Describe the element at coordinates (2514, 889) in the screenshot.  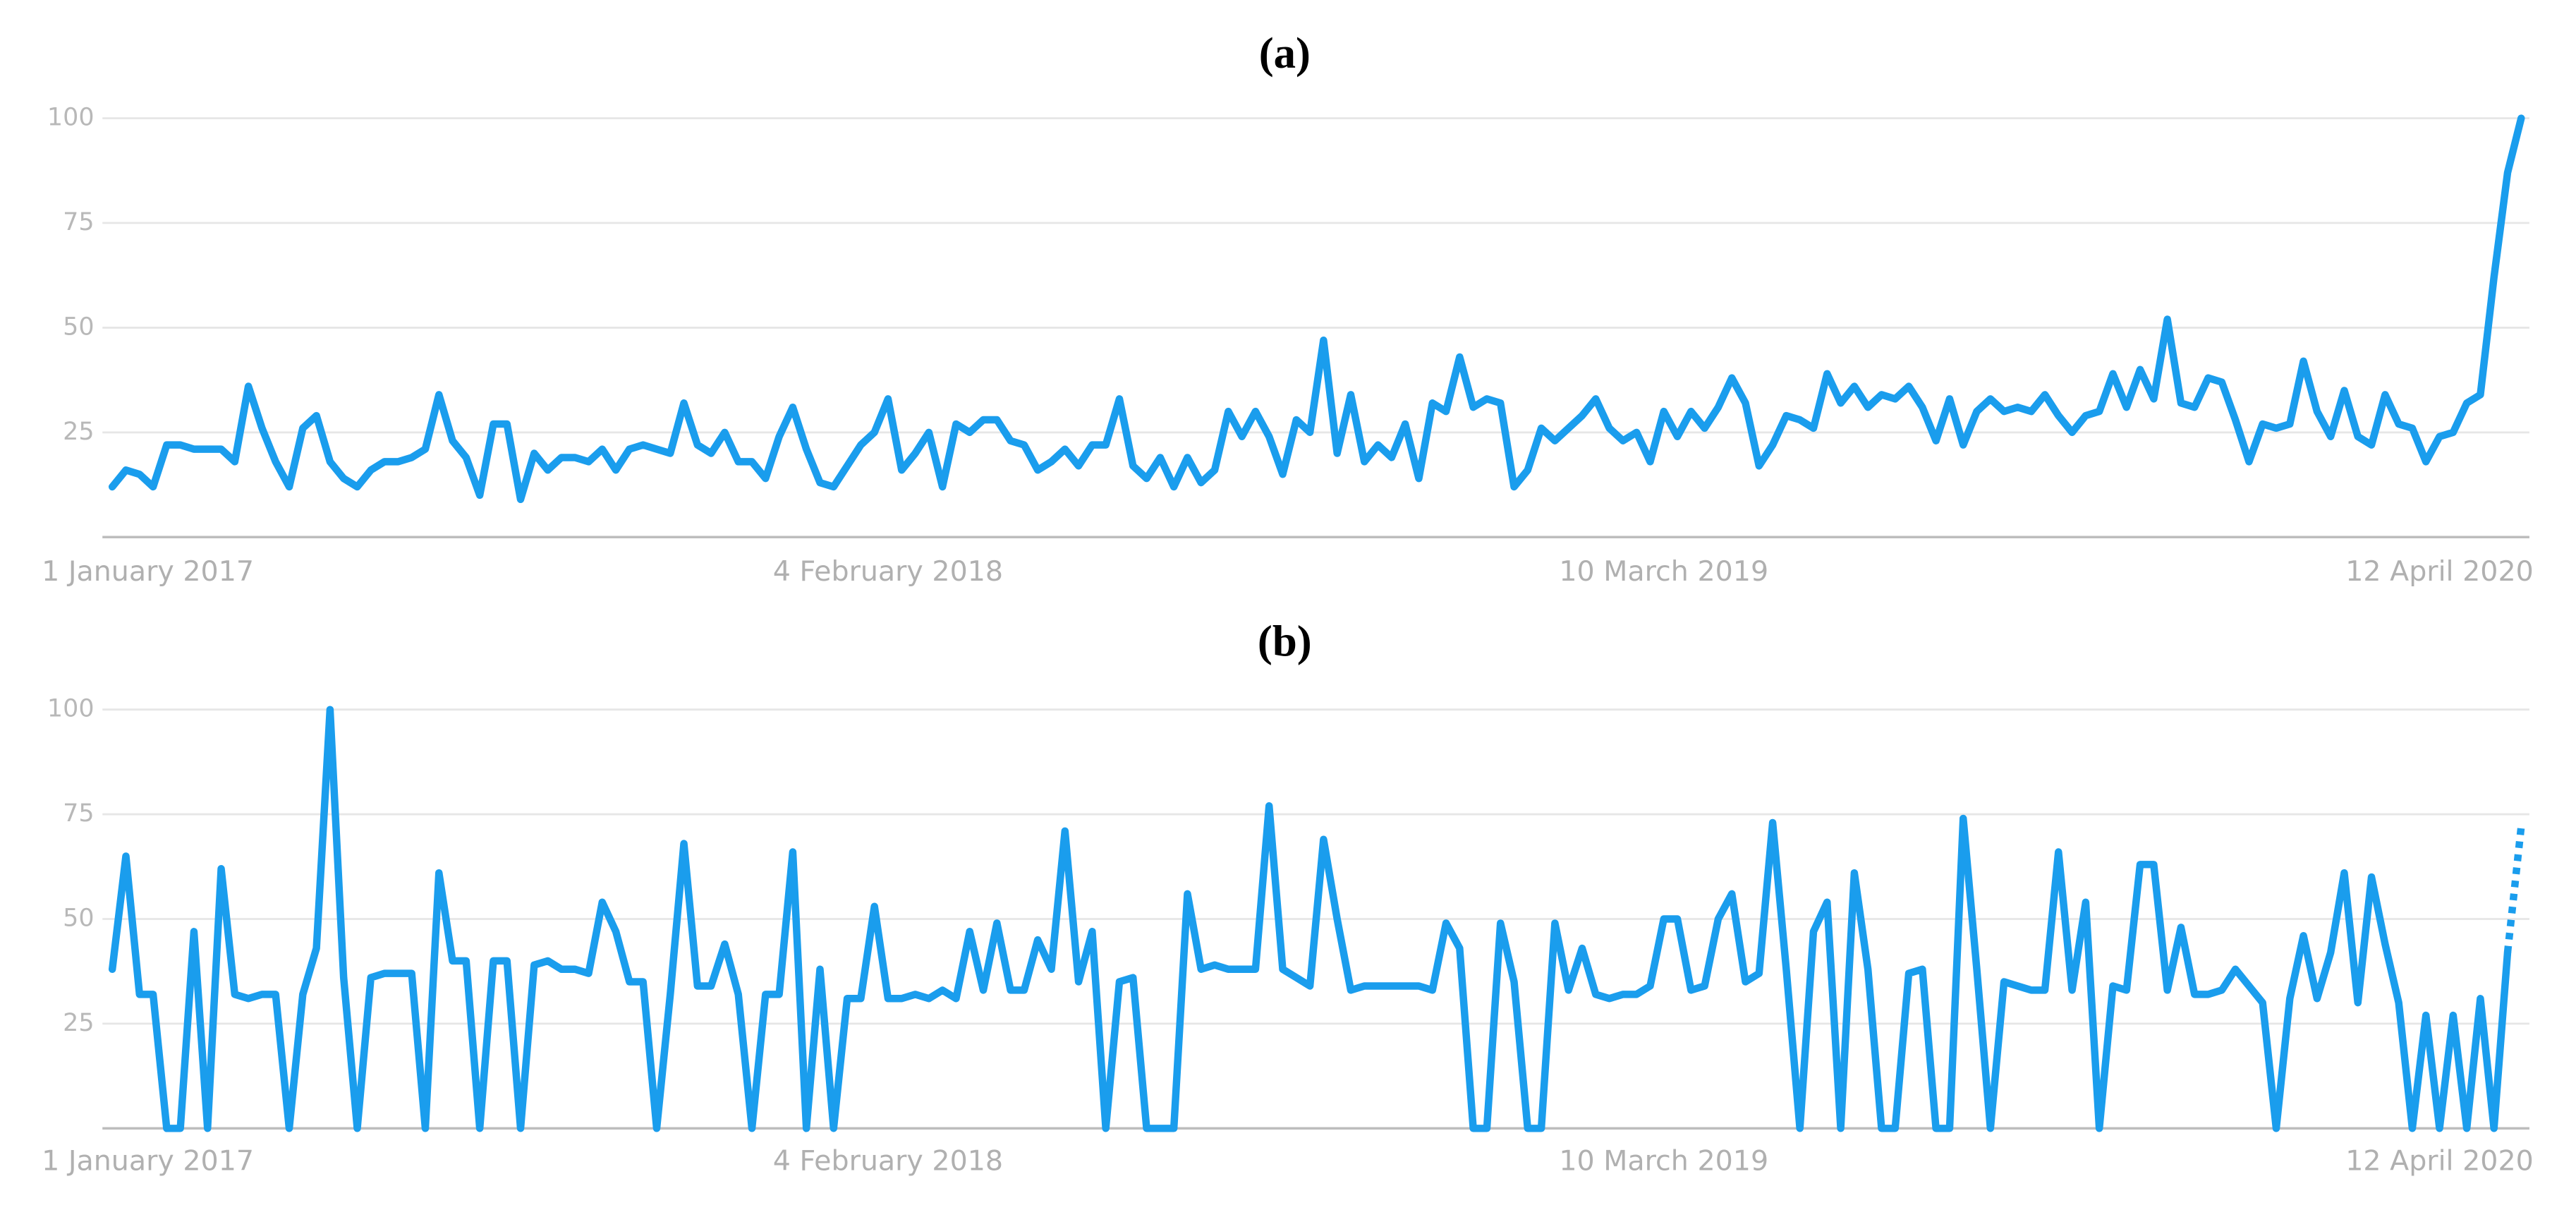
I see `partial-data-line` at that location.